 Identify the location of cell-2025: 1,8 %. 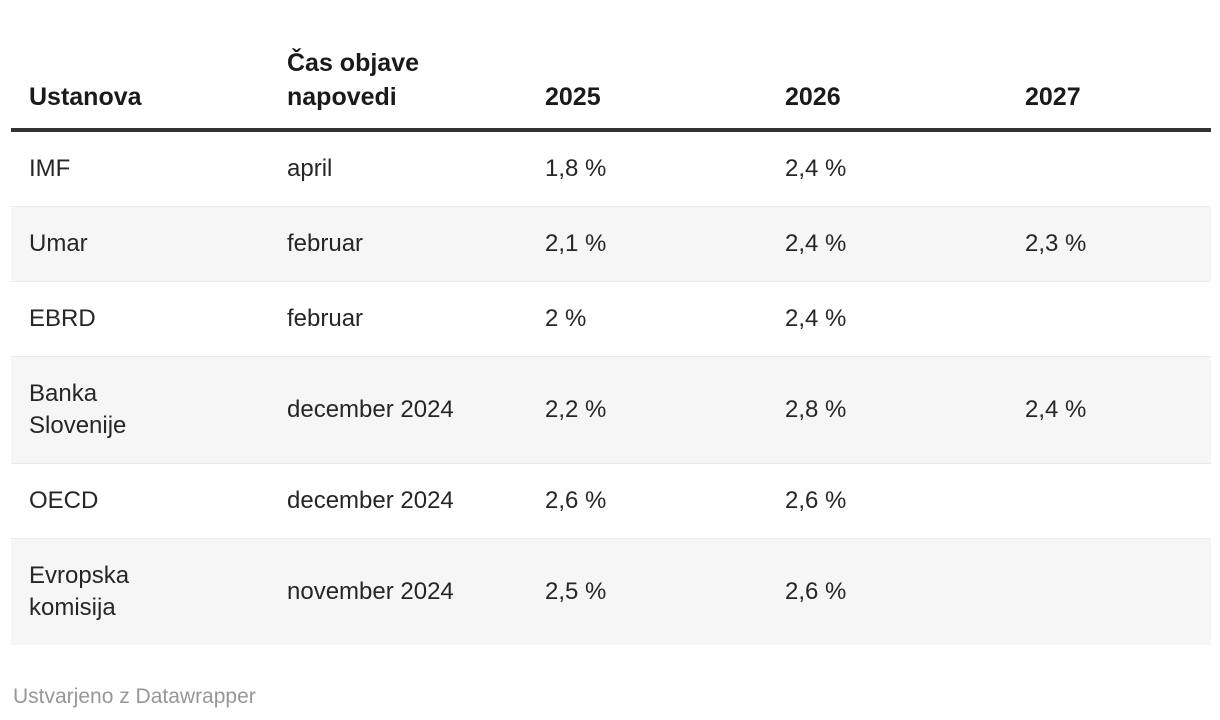
(576, 168).